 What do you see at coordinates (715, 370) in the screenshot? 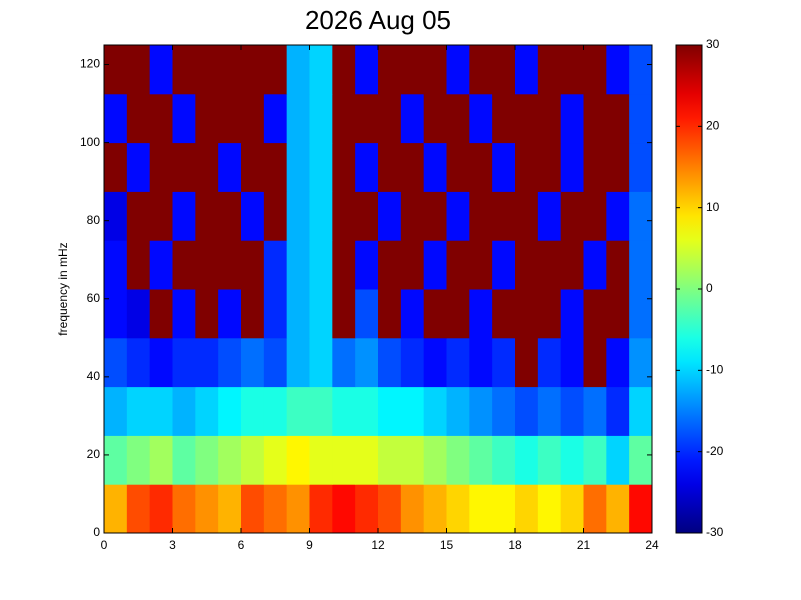
I see `colorbar-tick-label: -10` at bounding box center [715, 370].